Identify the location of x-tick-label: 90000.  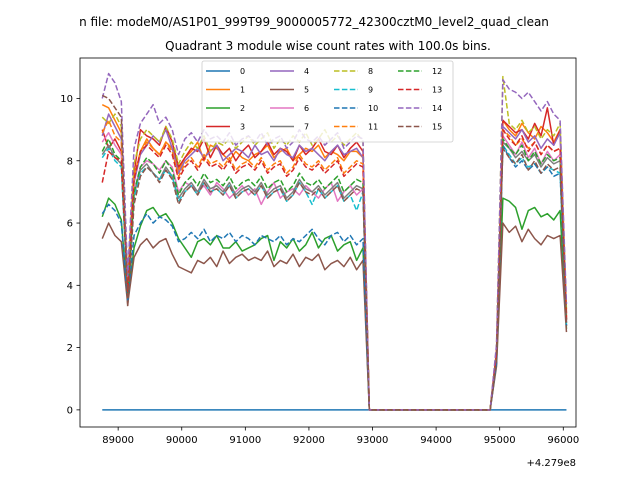
(182, 440).